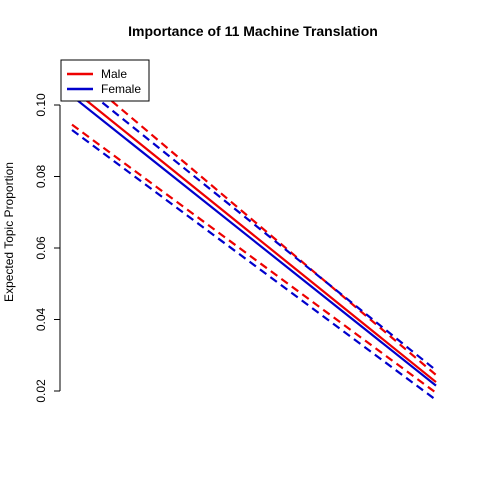  Describe the element at coordinates (41, 319) in the screenshot. I see `y-tick-label: 0.04` at that location.